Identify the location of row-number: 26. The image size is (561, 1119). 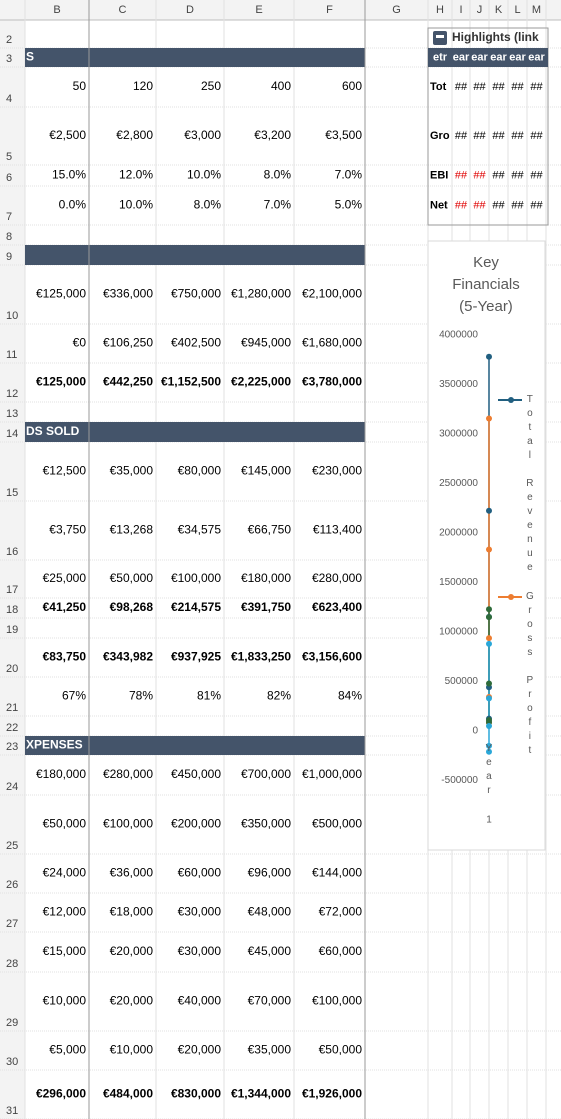
(12, 885).